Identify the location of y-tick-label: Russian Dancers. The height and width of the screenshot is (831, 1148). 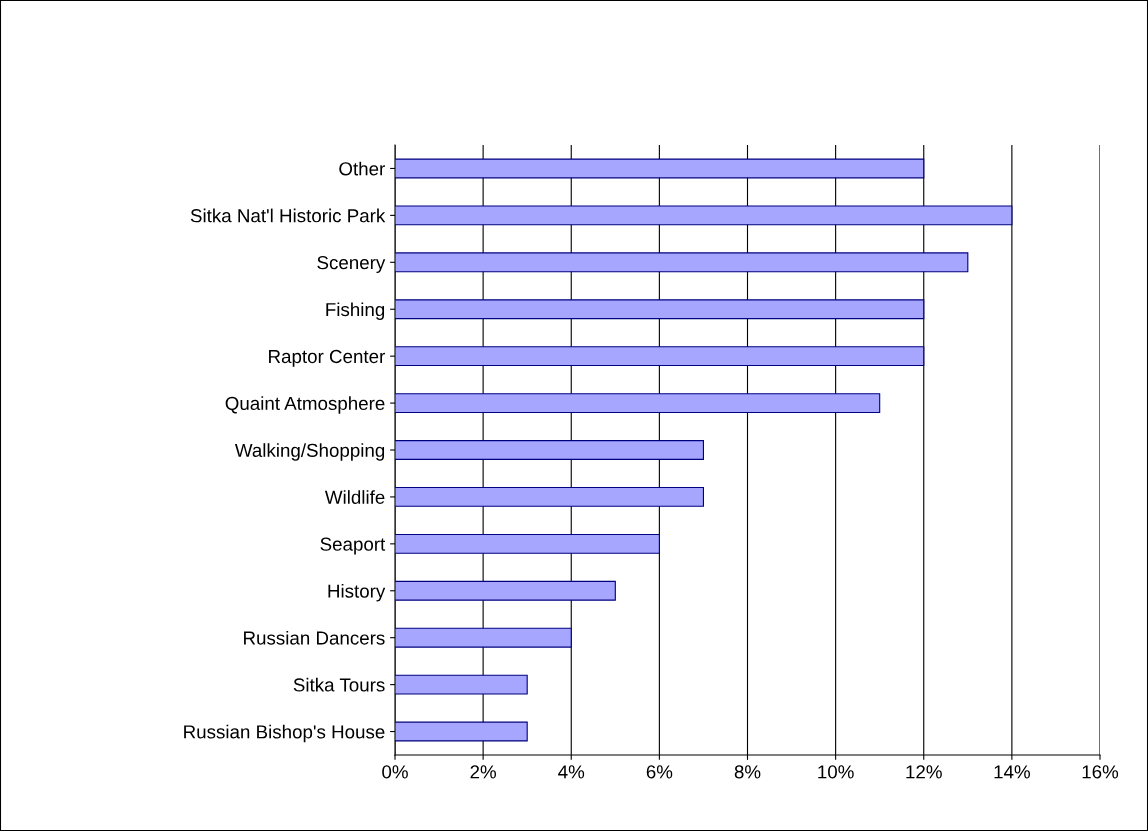
(314, 637).